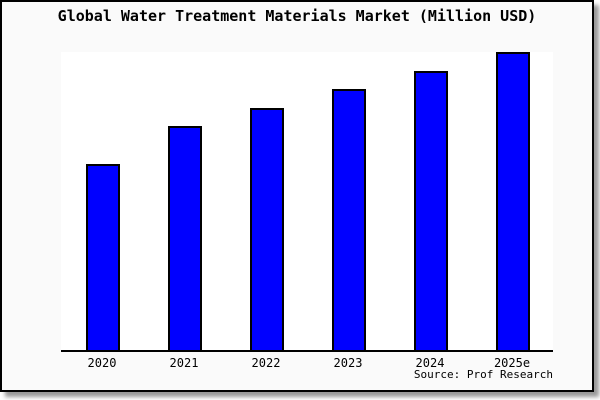 The height and width of the screenshot is (400, 600). Describe the element at coordinates (267, 229) in the screenshot. I see `bar-2022` at that location.